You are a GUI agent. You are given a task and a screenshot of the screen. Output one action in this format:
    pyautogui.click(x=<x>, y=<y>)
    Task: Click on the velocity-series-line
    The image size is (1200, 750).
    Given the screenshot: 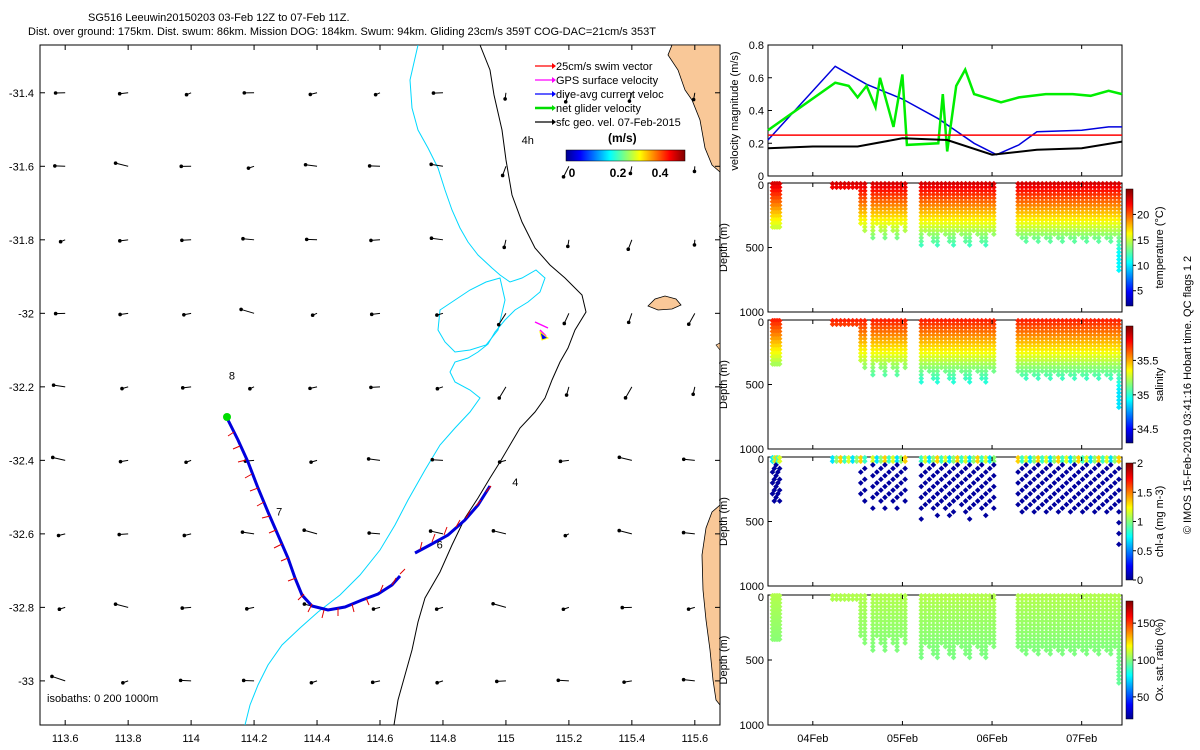 What is the action you would take?
    pyautogui.click(x=945, y=146)
    